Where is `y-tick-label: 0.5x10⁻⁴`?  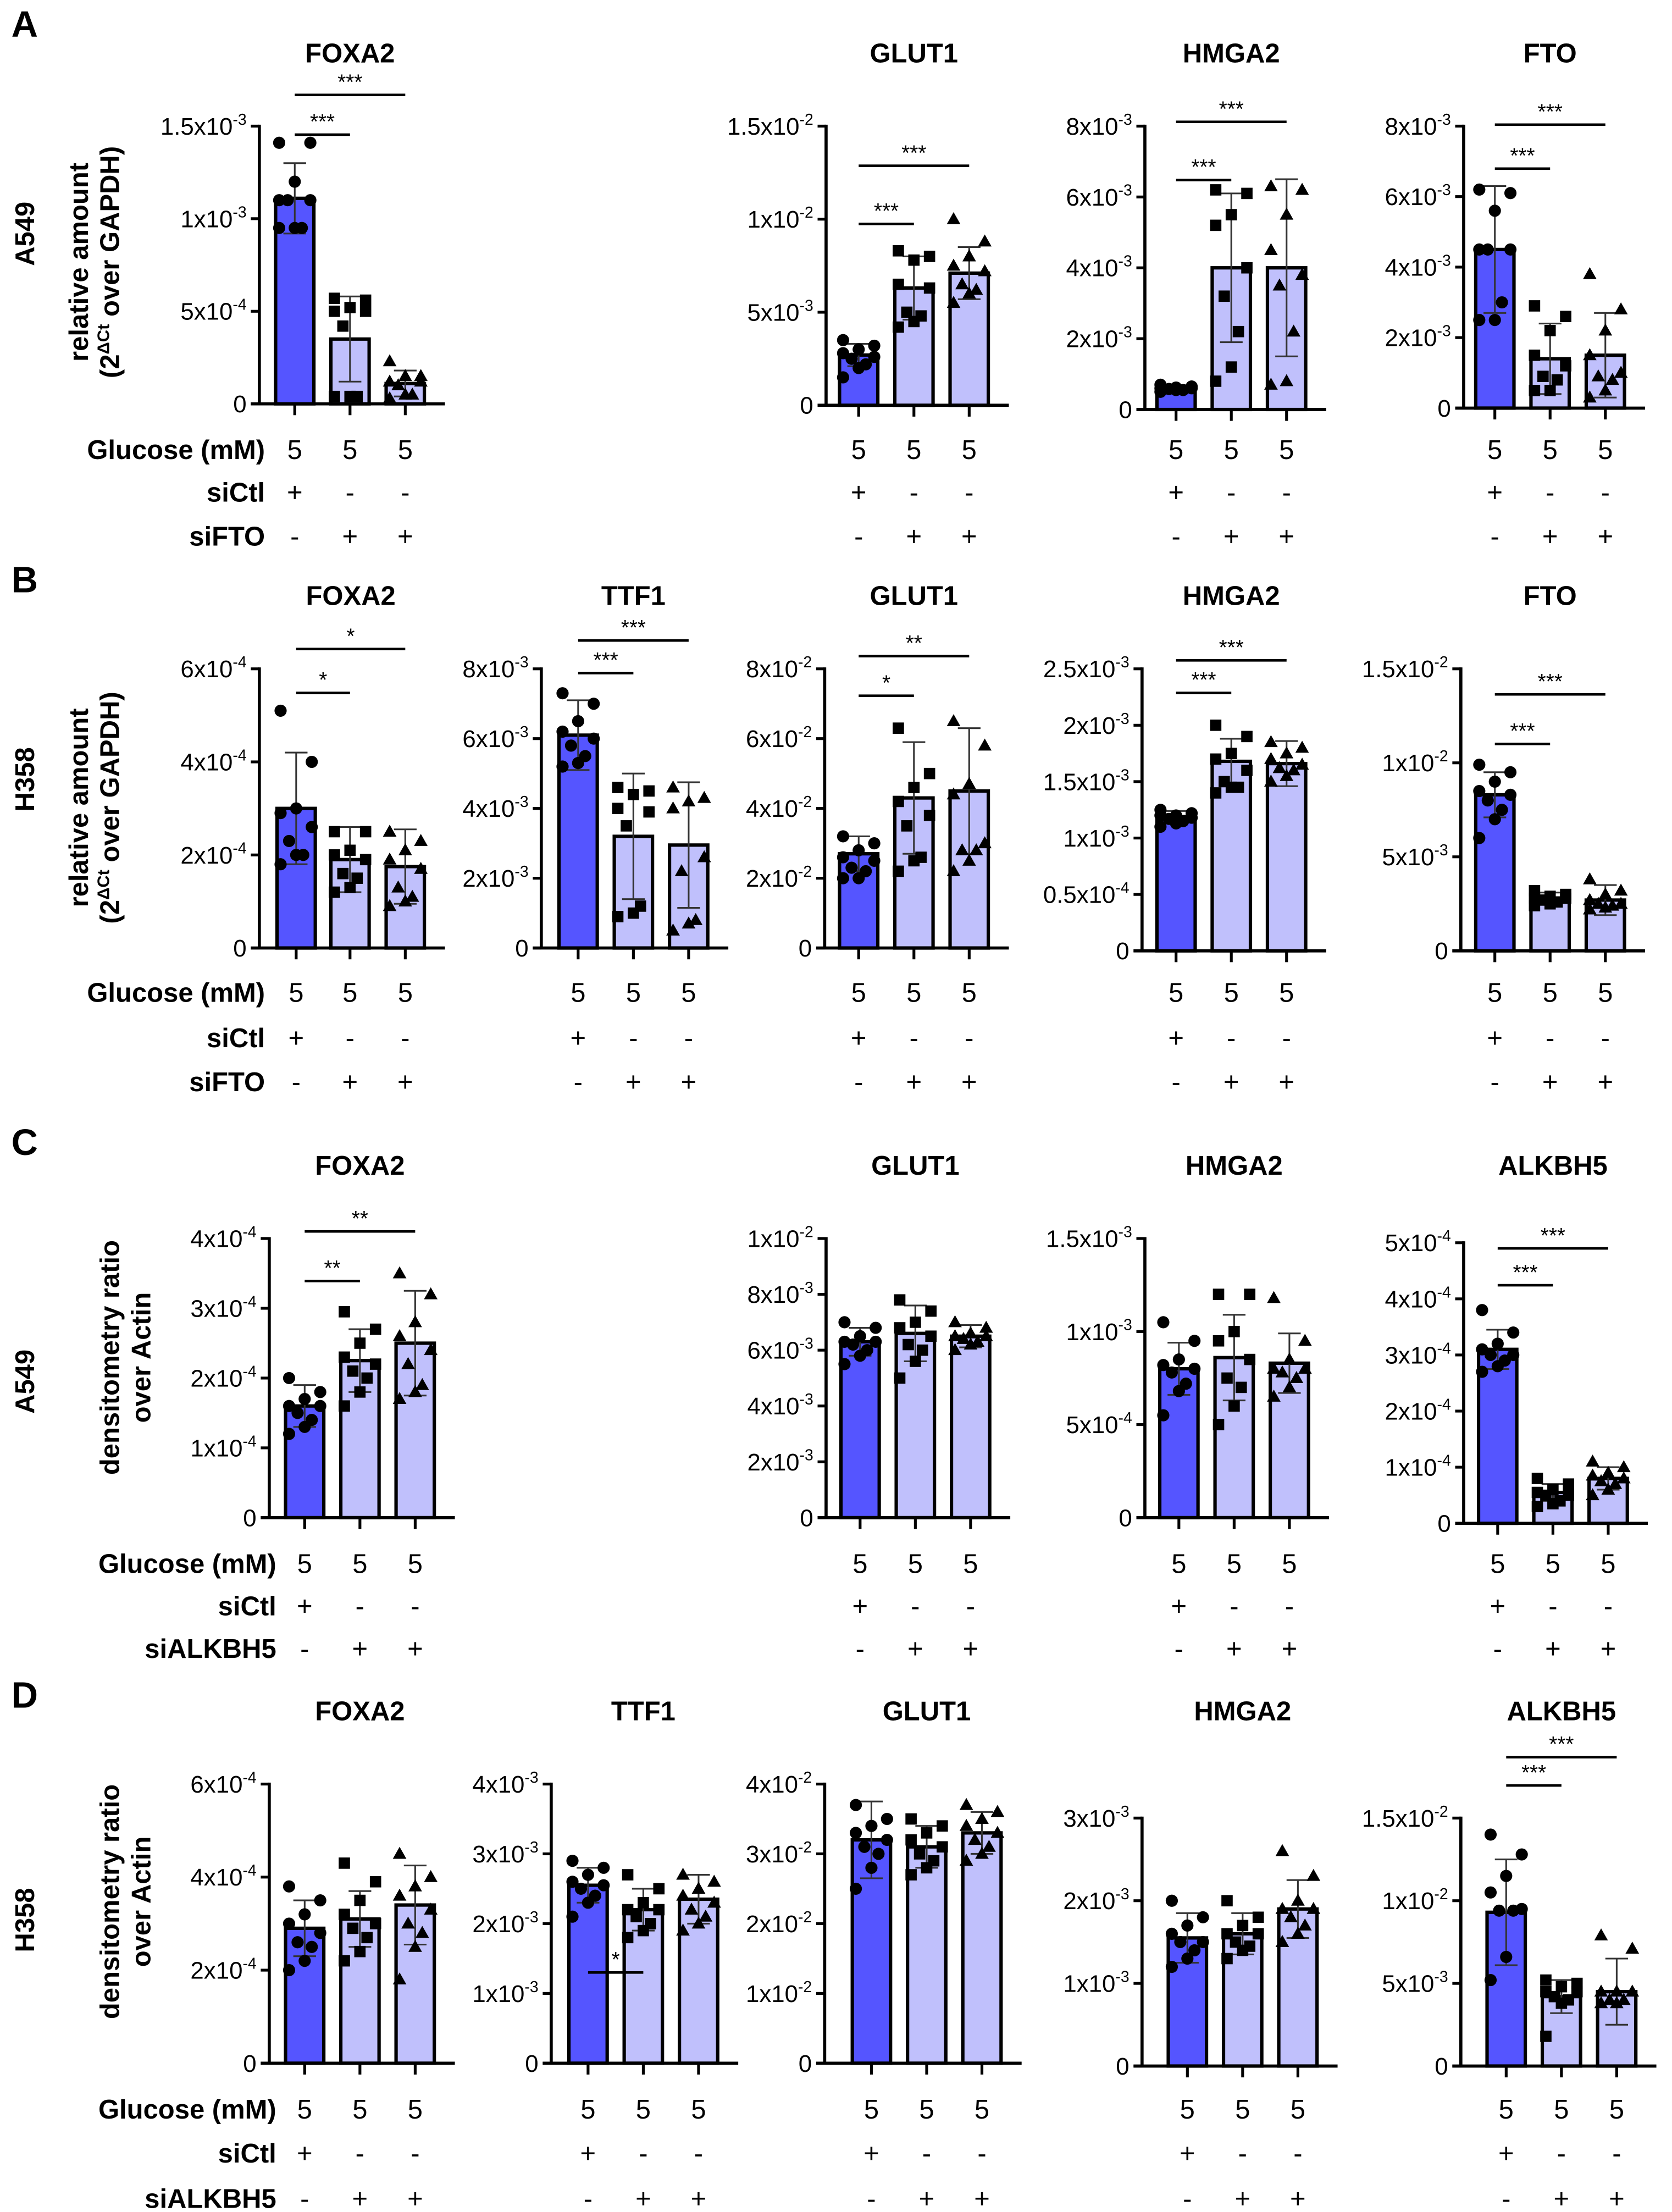
y-tick-label: 0.5x10⁻⁴ is located at coordinates (1086, 894).